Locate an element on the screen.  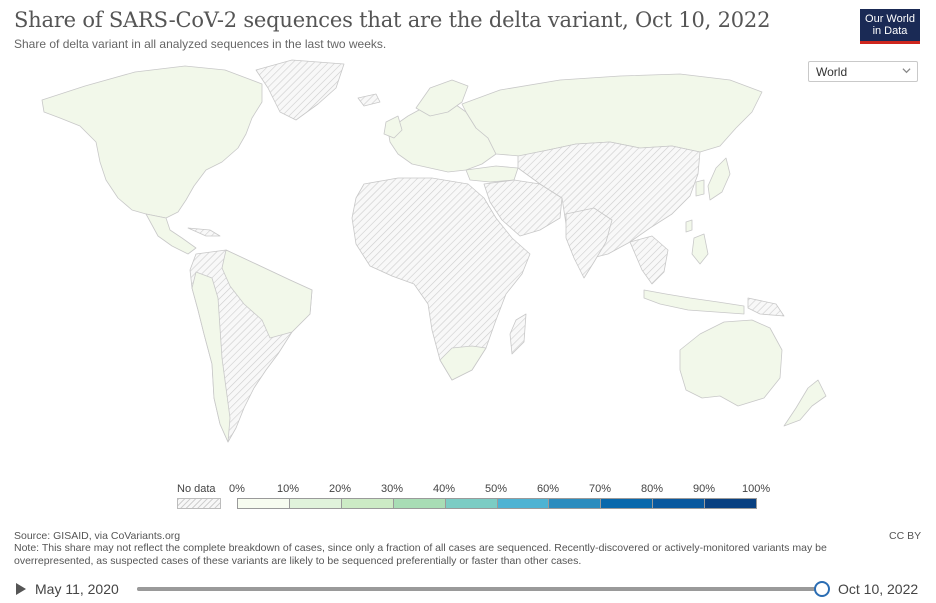
legend-color-scale is located at coordinates (497, 503).